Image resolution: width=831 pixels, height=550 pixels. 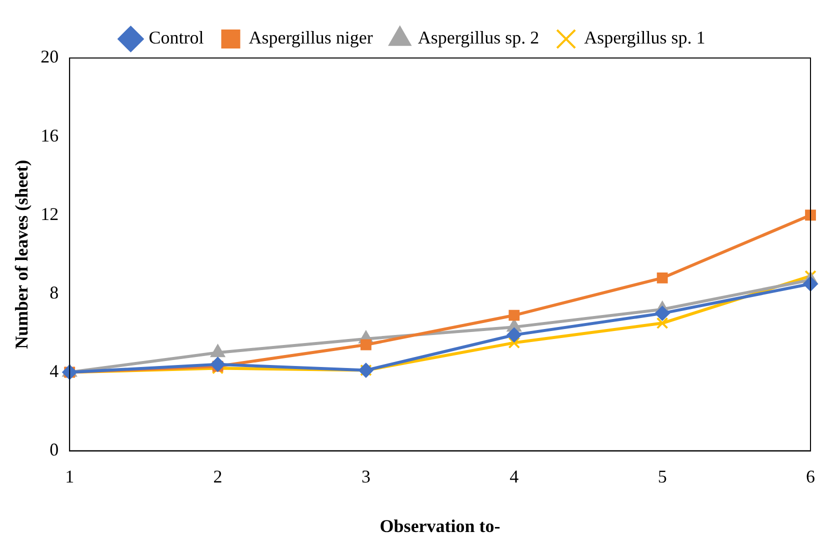 What do you see at coordinates (54, 370) in the screenshot?
I see `y-tick-label: 4` at bounding box center [54, 370].